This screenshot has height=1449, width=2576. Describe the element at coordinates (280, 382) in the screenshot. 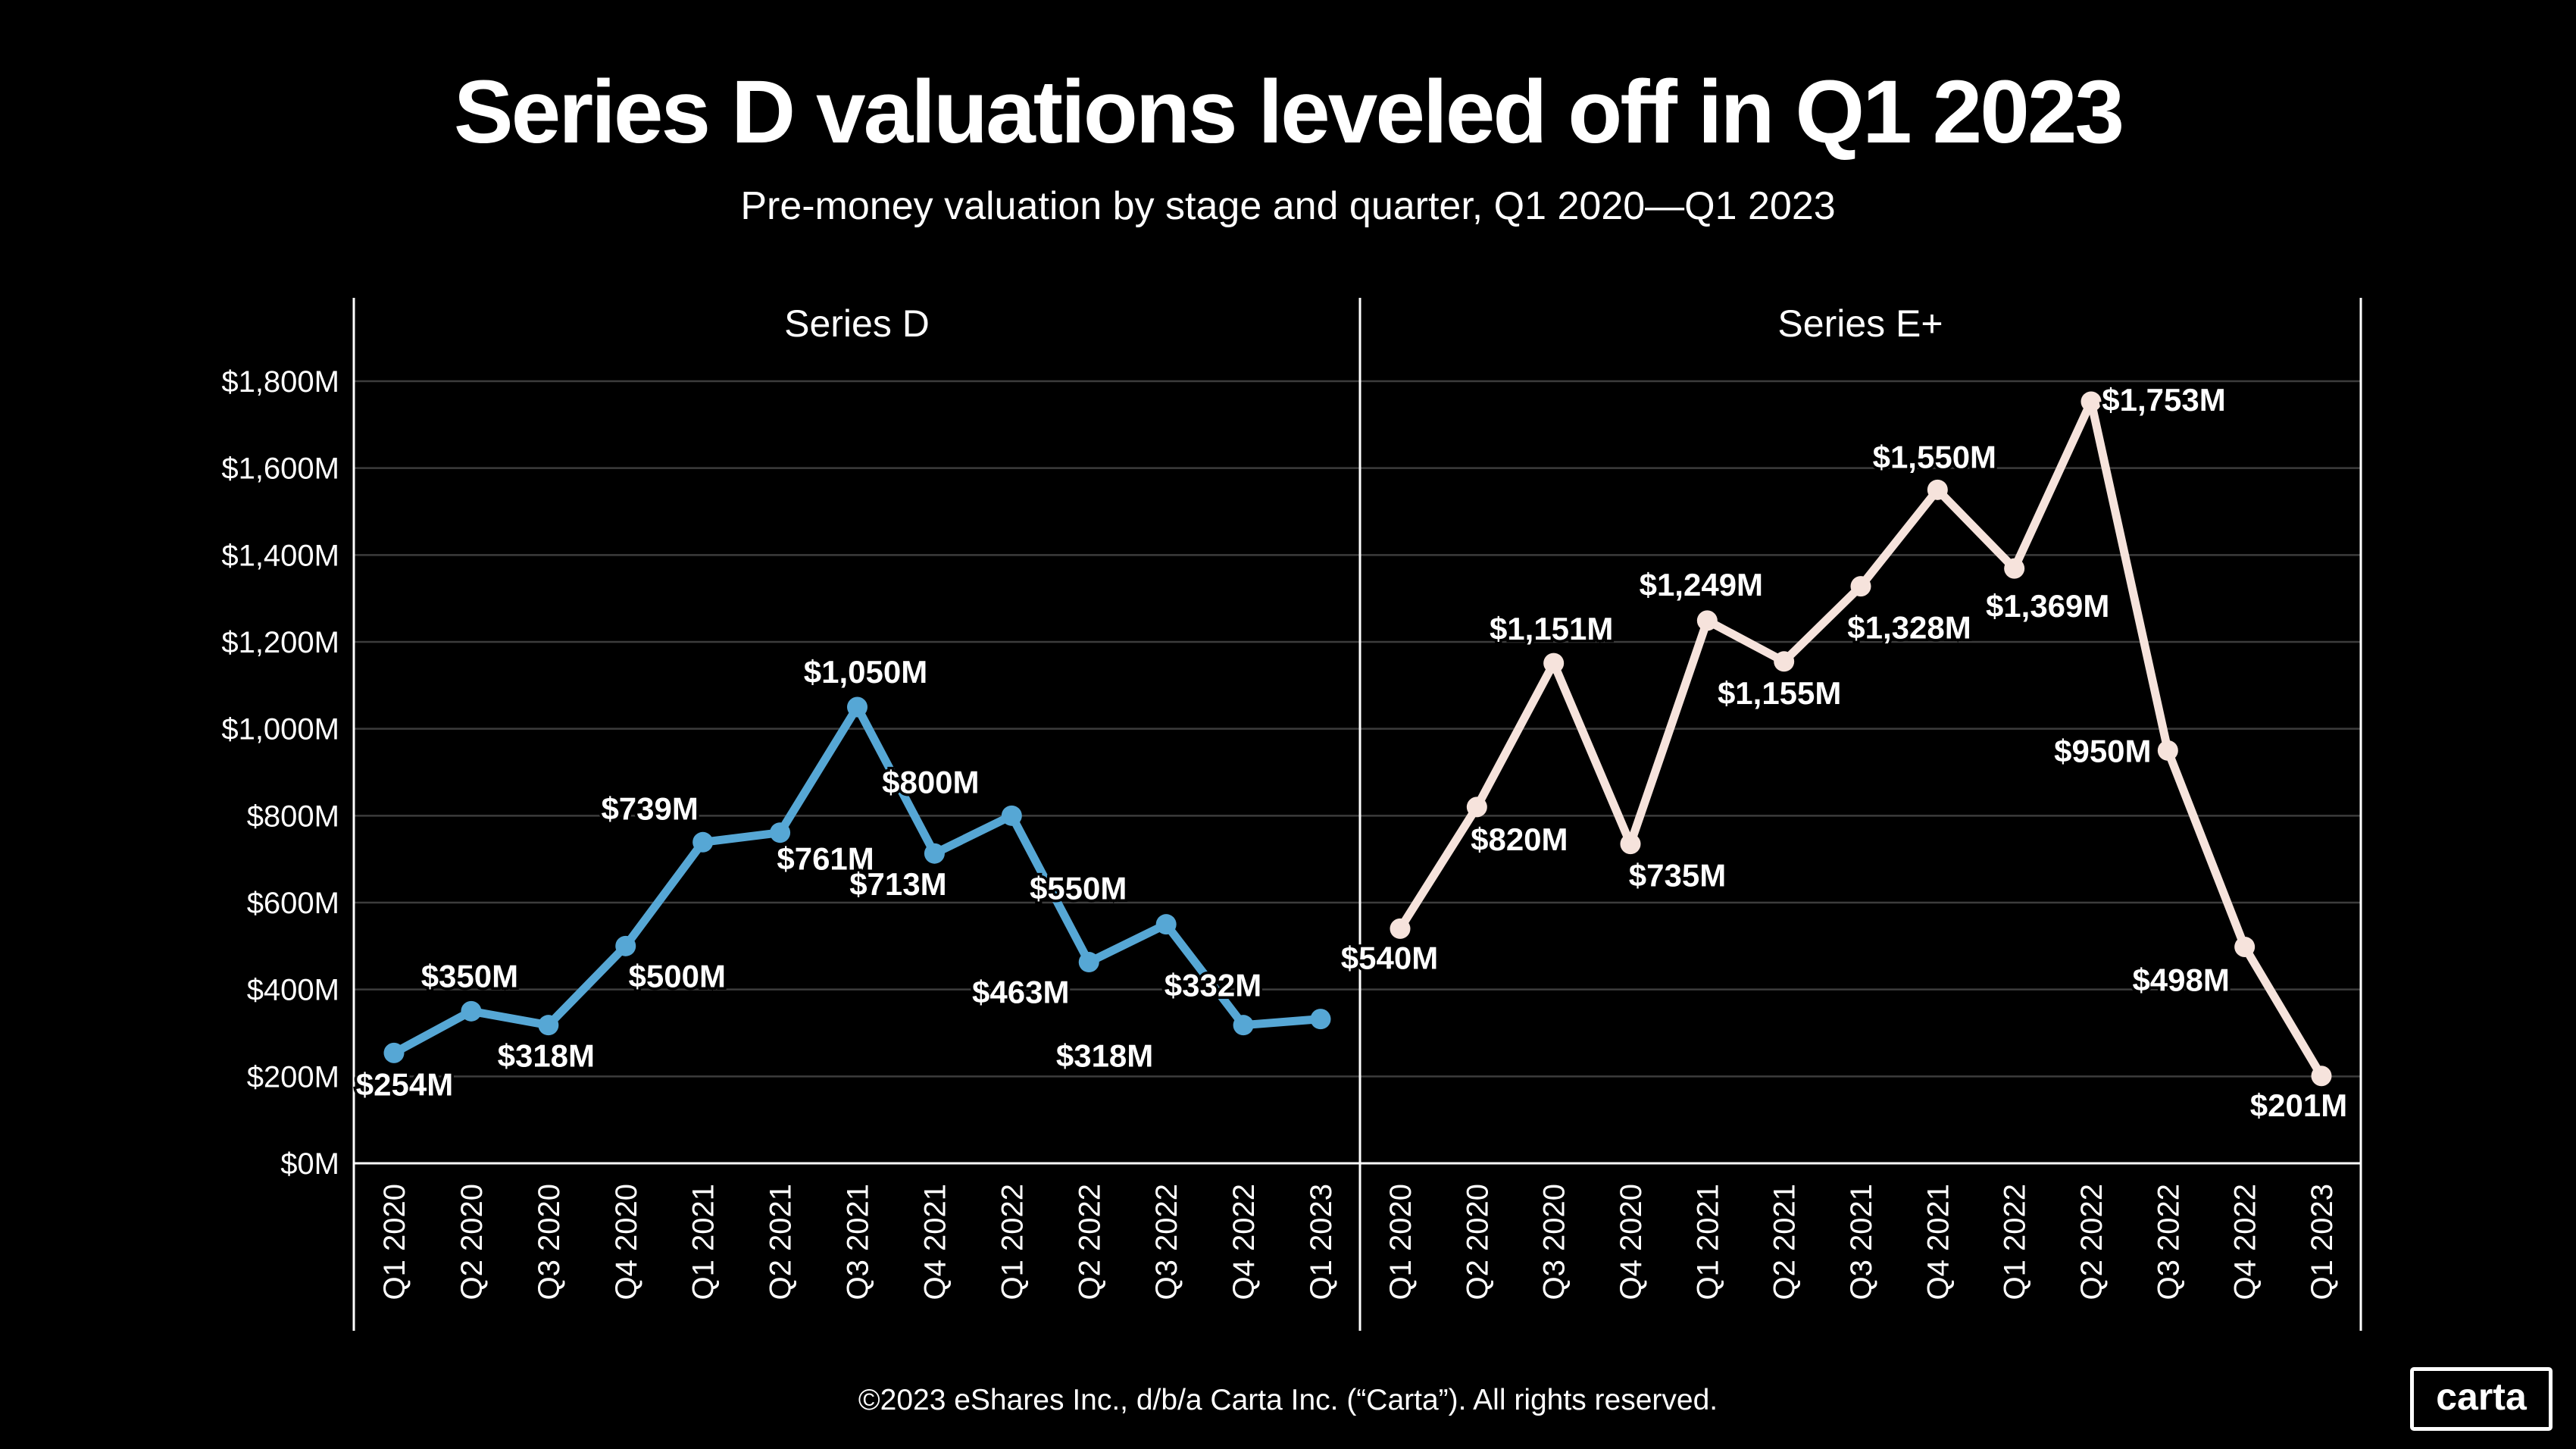

I see `y-tick-label: $1,800M` at that location.